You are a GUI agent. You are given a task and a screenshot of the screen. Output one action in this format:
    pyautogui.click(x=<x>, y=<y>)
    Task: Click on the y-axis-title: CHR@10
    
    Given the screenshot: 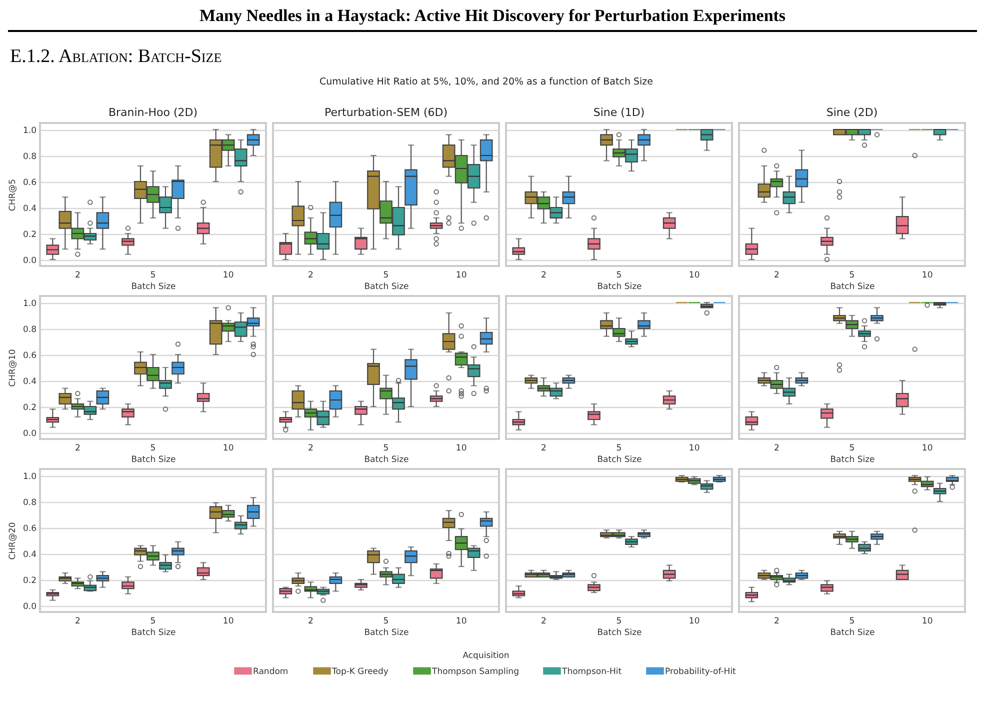 What is the action you would take?
    pyautogui.click(x=13, y=368)
    